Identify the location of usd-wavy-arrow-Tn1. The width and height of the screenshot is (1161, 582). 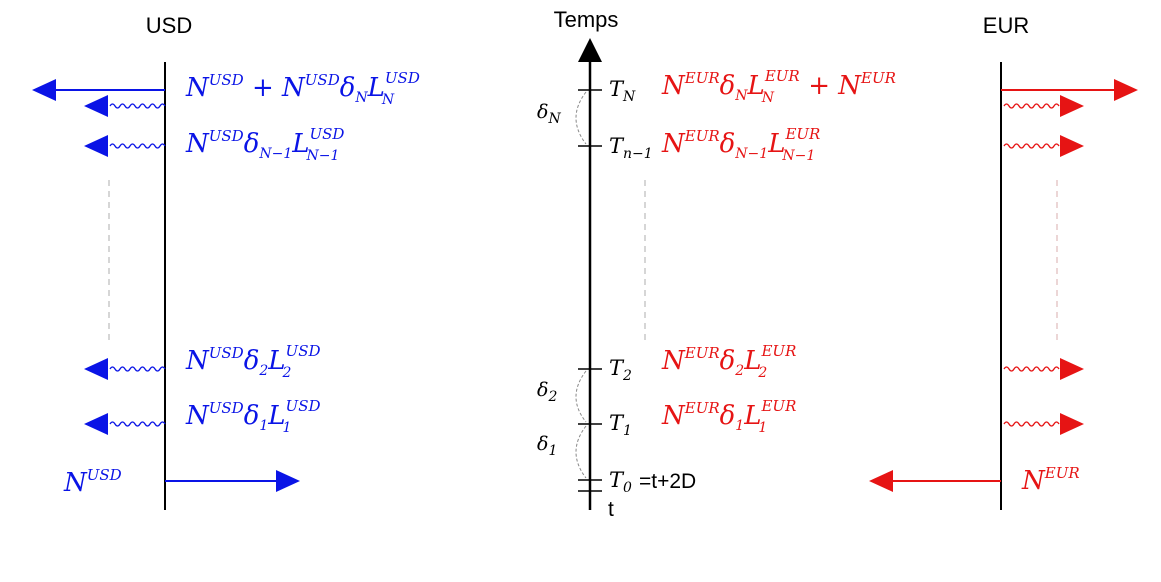
(125, 146).